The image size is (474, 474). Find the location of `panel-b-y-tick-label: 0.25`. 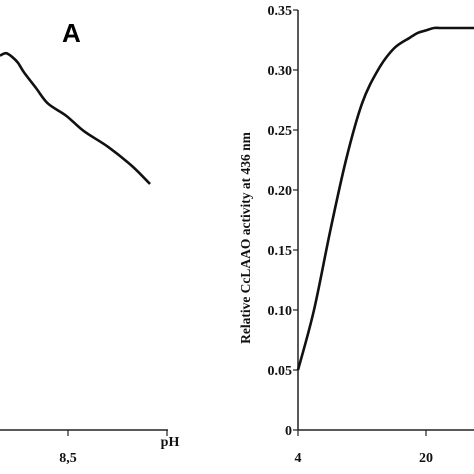

panel-b-y-tick-label: 0.25 is located at coordinates (280, 131).